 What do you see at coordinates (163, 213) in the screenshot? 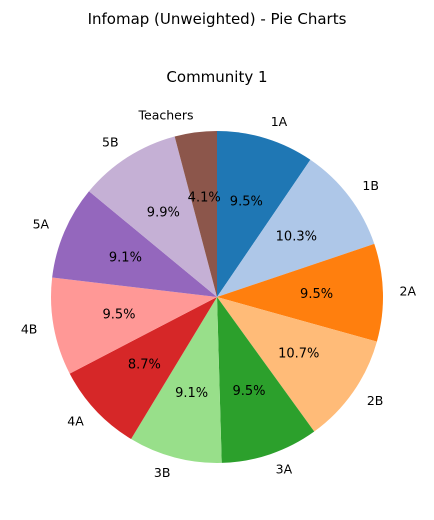
I see `slice-percent-5b: 9.9%` at bounding box center [163, 213].